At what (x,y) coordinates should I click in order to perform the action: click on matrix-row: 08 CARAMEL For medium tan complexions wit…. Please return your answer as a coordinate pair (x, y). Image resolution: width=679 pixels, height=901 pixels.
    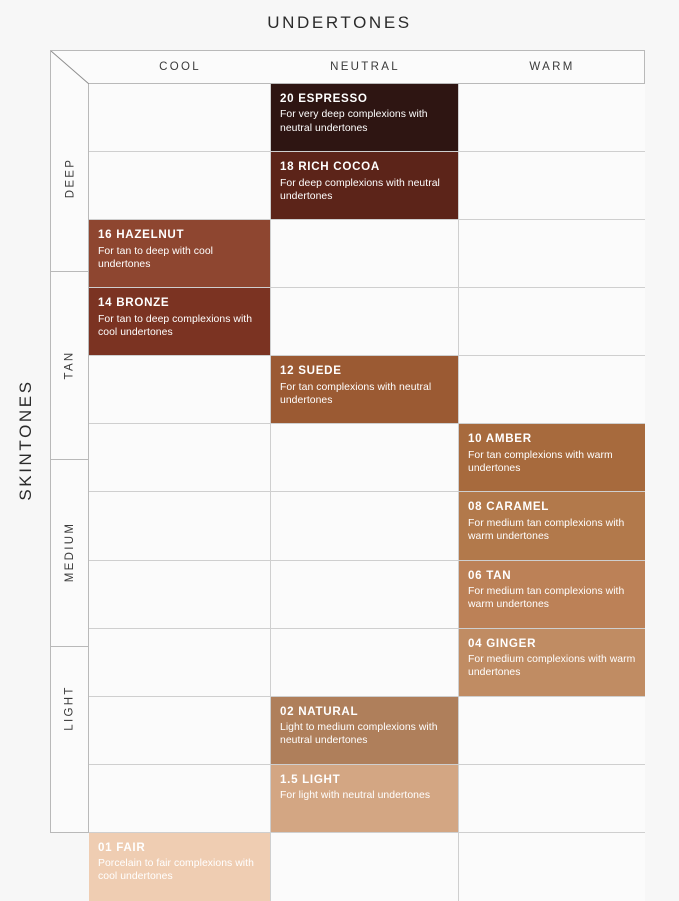
    Looking at the image, I should click on (367, 526).